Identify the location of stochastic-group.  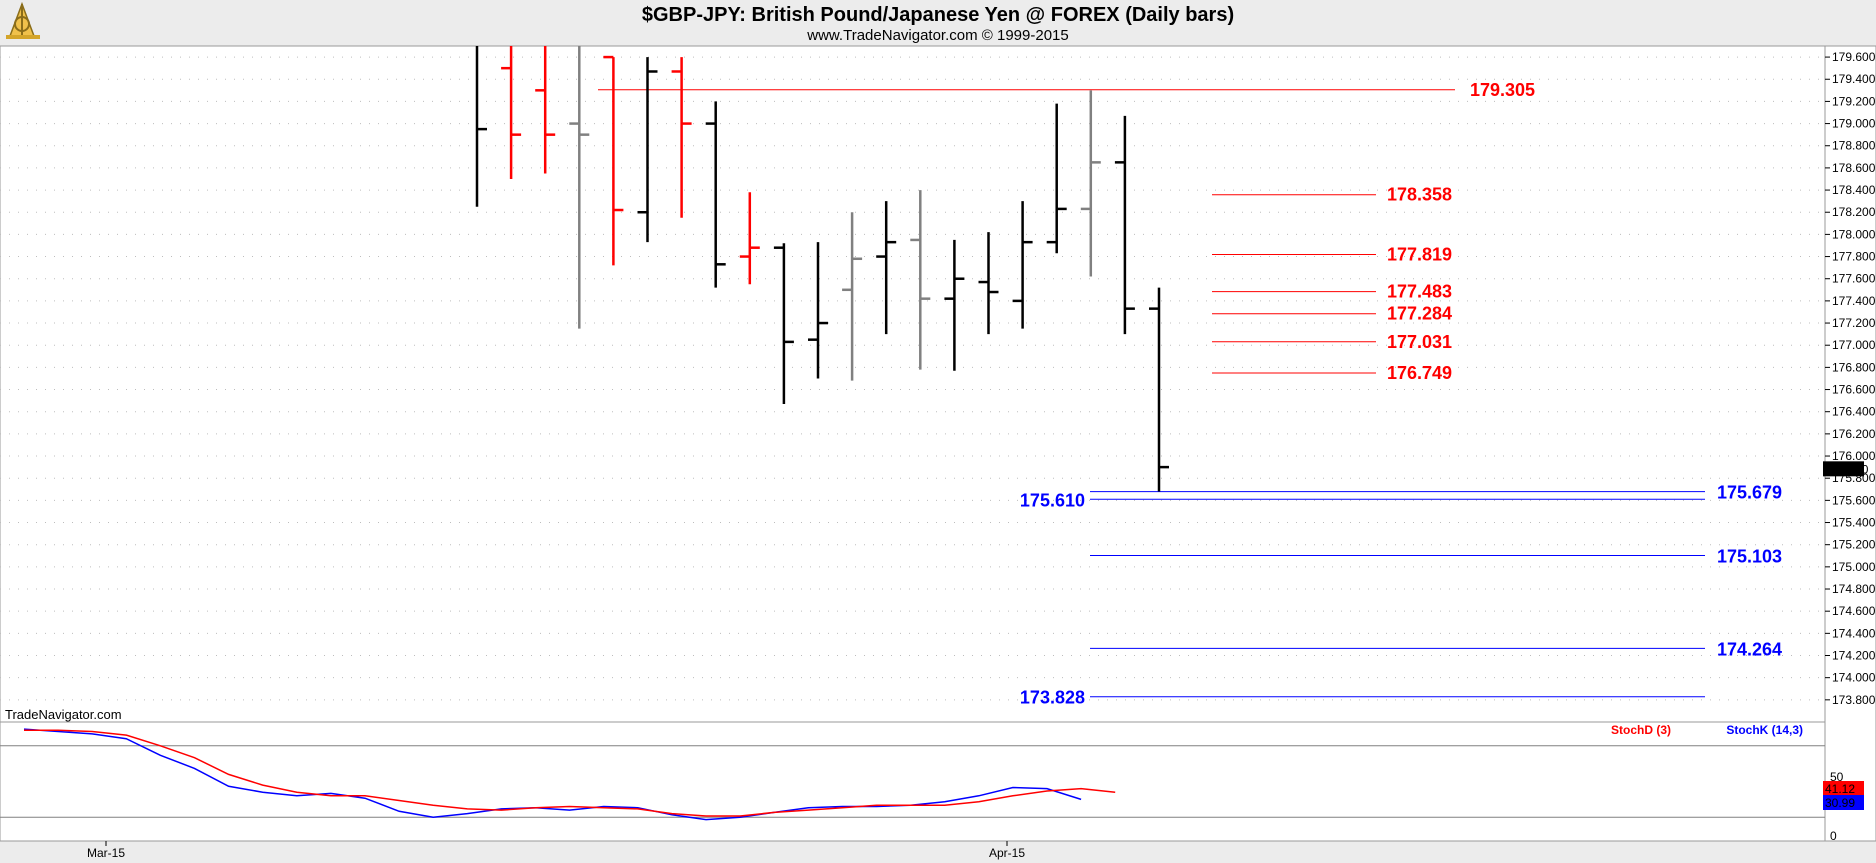
(912, 774).